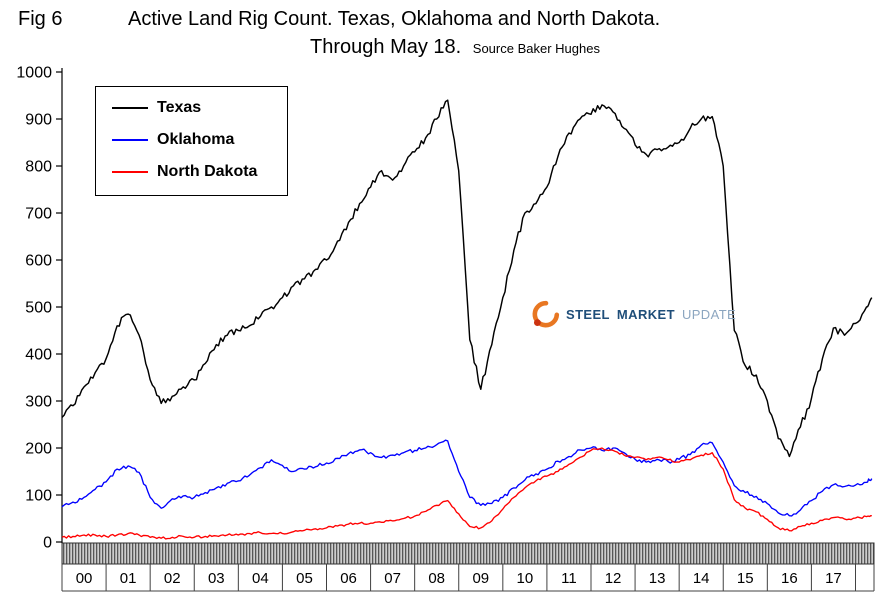 This screenshot has height=596, width=881. What do you see at coordinates (392, 578) in the screenshot?
I see `svg-text: 07` at bounding box center [392, 578].